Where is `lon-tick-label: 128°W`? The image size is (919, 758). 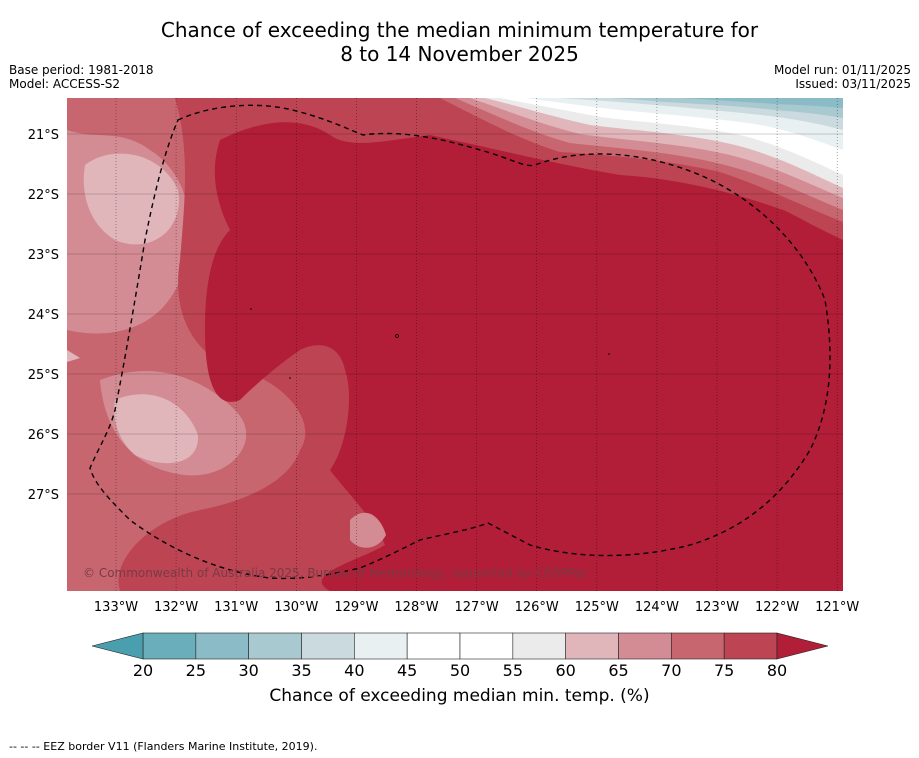 lon-tick-label: 128°W is located at coordinates (416, 607).